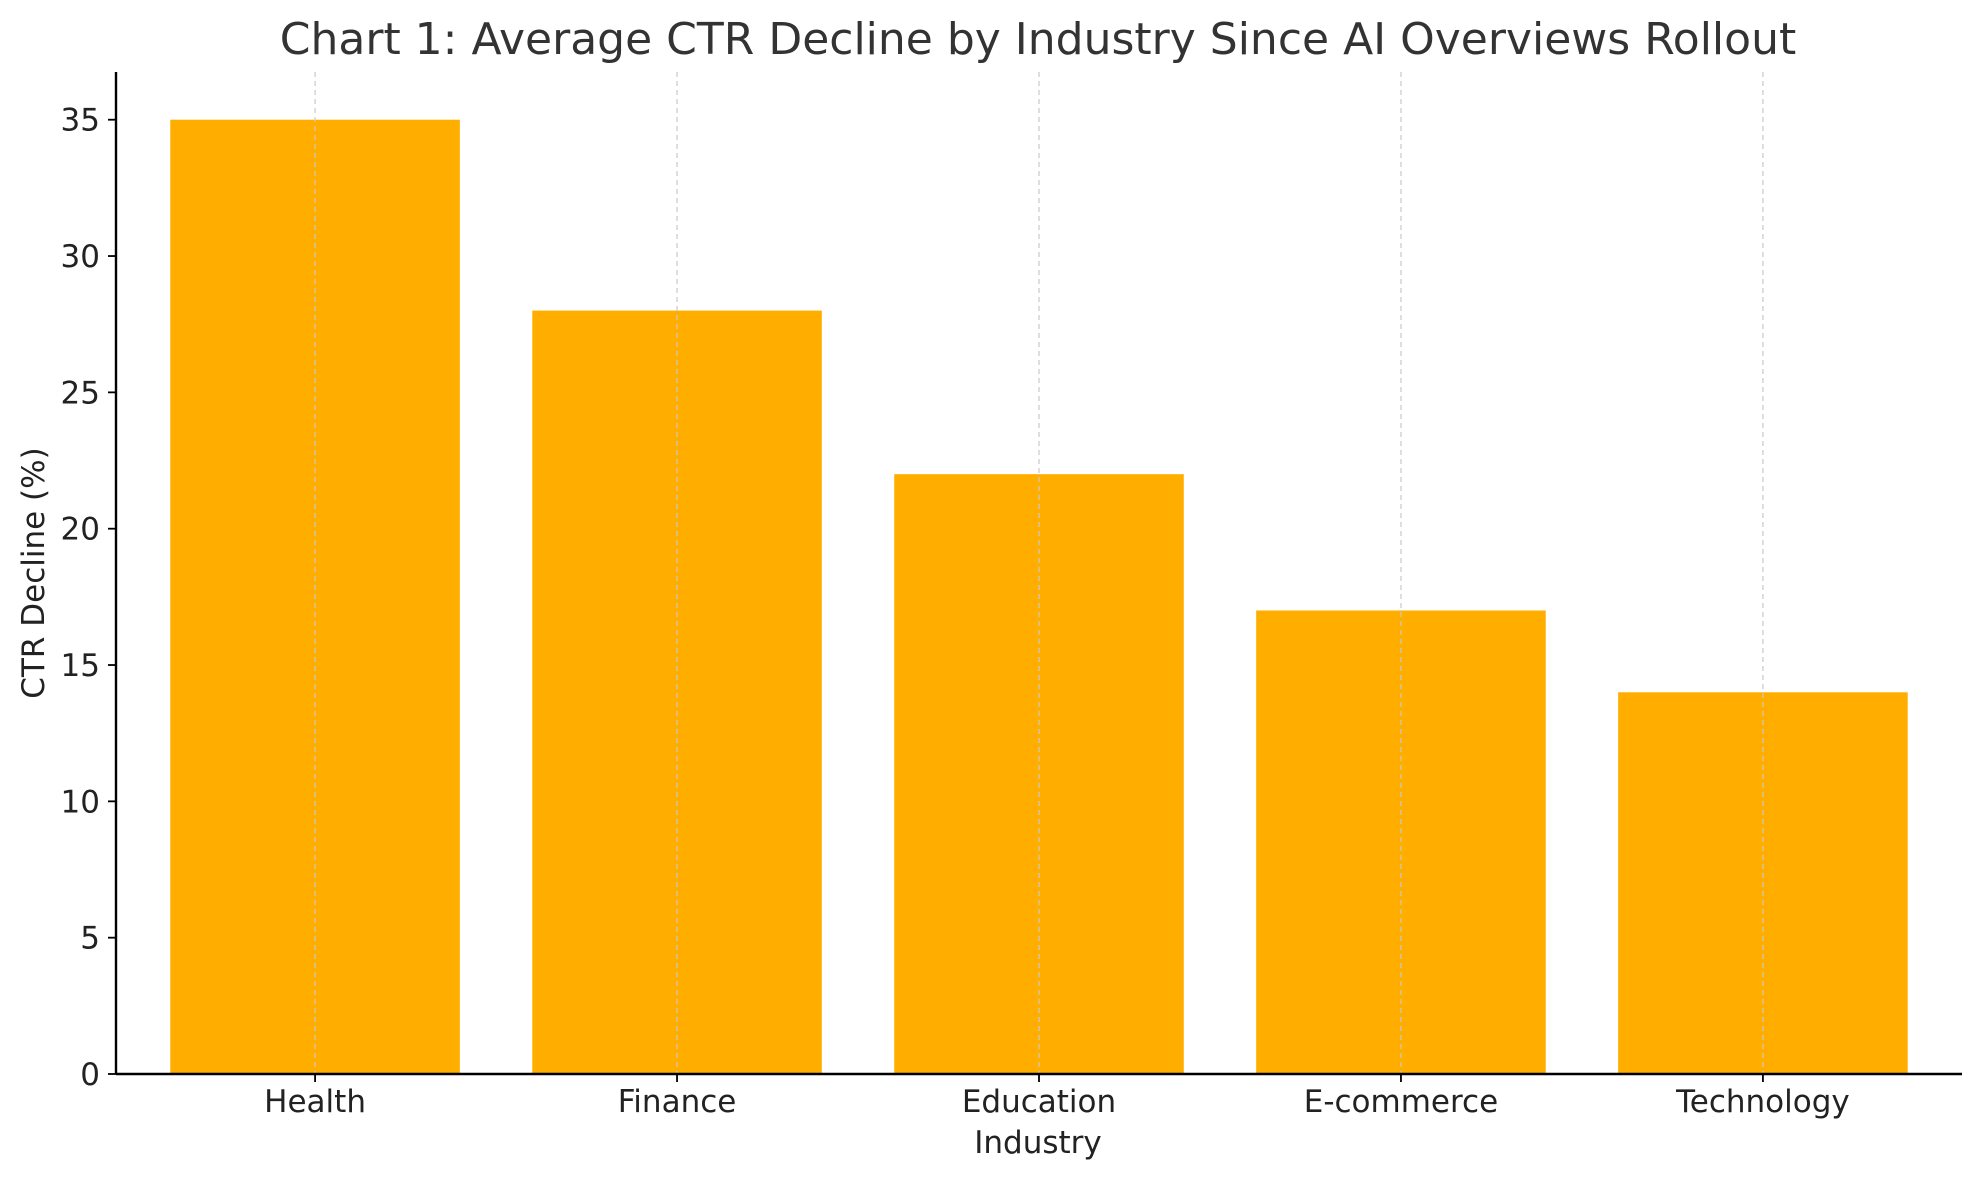  What do you see at coordinates (80, 666) in the screenshot?
I see `y-tick-label: 15` at bounding box center [80, 666].